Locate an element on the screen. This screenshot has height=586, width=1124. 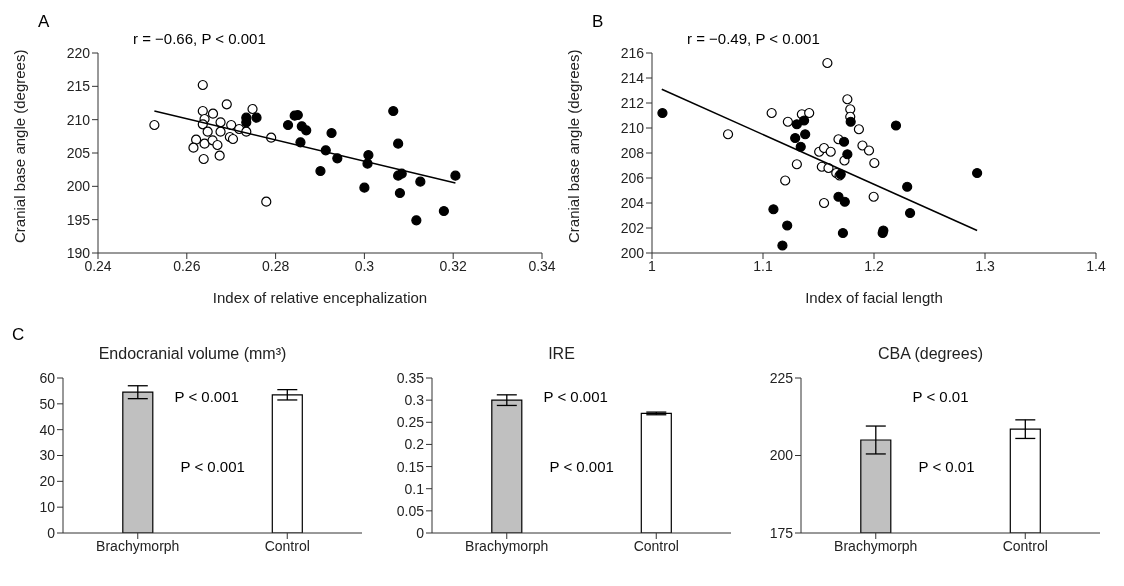
chart-title: IRE is located at coordinates (561, 354).